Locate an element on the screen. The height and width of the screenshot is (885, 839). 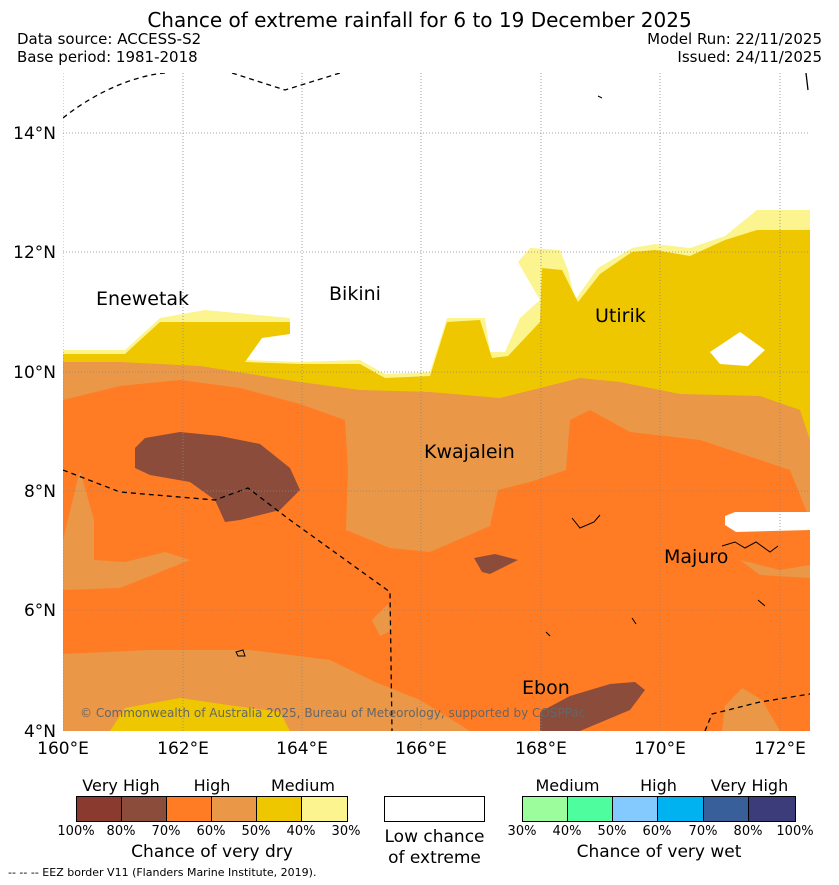
lon-label-162e: 162°E is located at coordinates (183, 749).